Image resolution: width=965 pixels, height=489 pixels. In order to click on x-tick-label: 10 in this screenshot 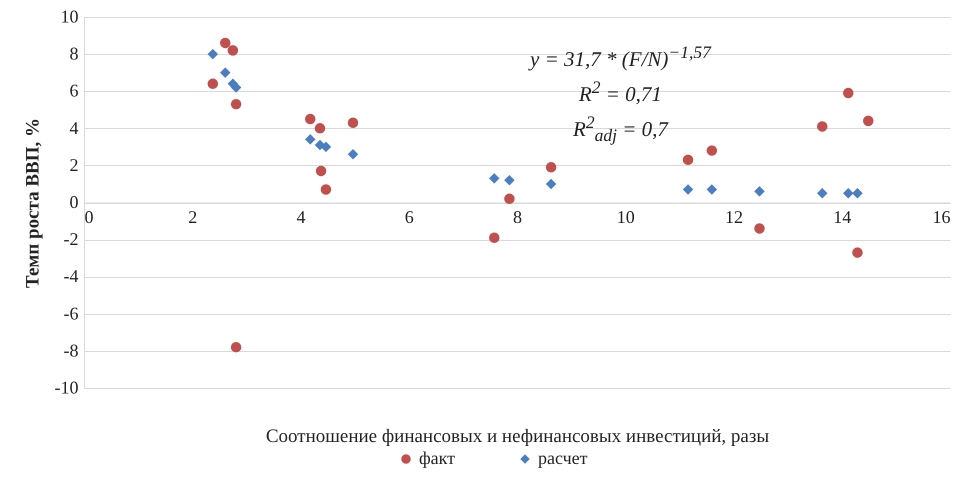, I will do `click(625, 217)`.